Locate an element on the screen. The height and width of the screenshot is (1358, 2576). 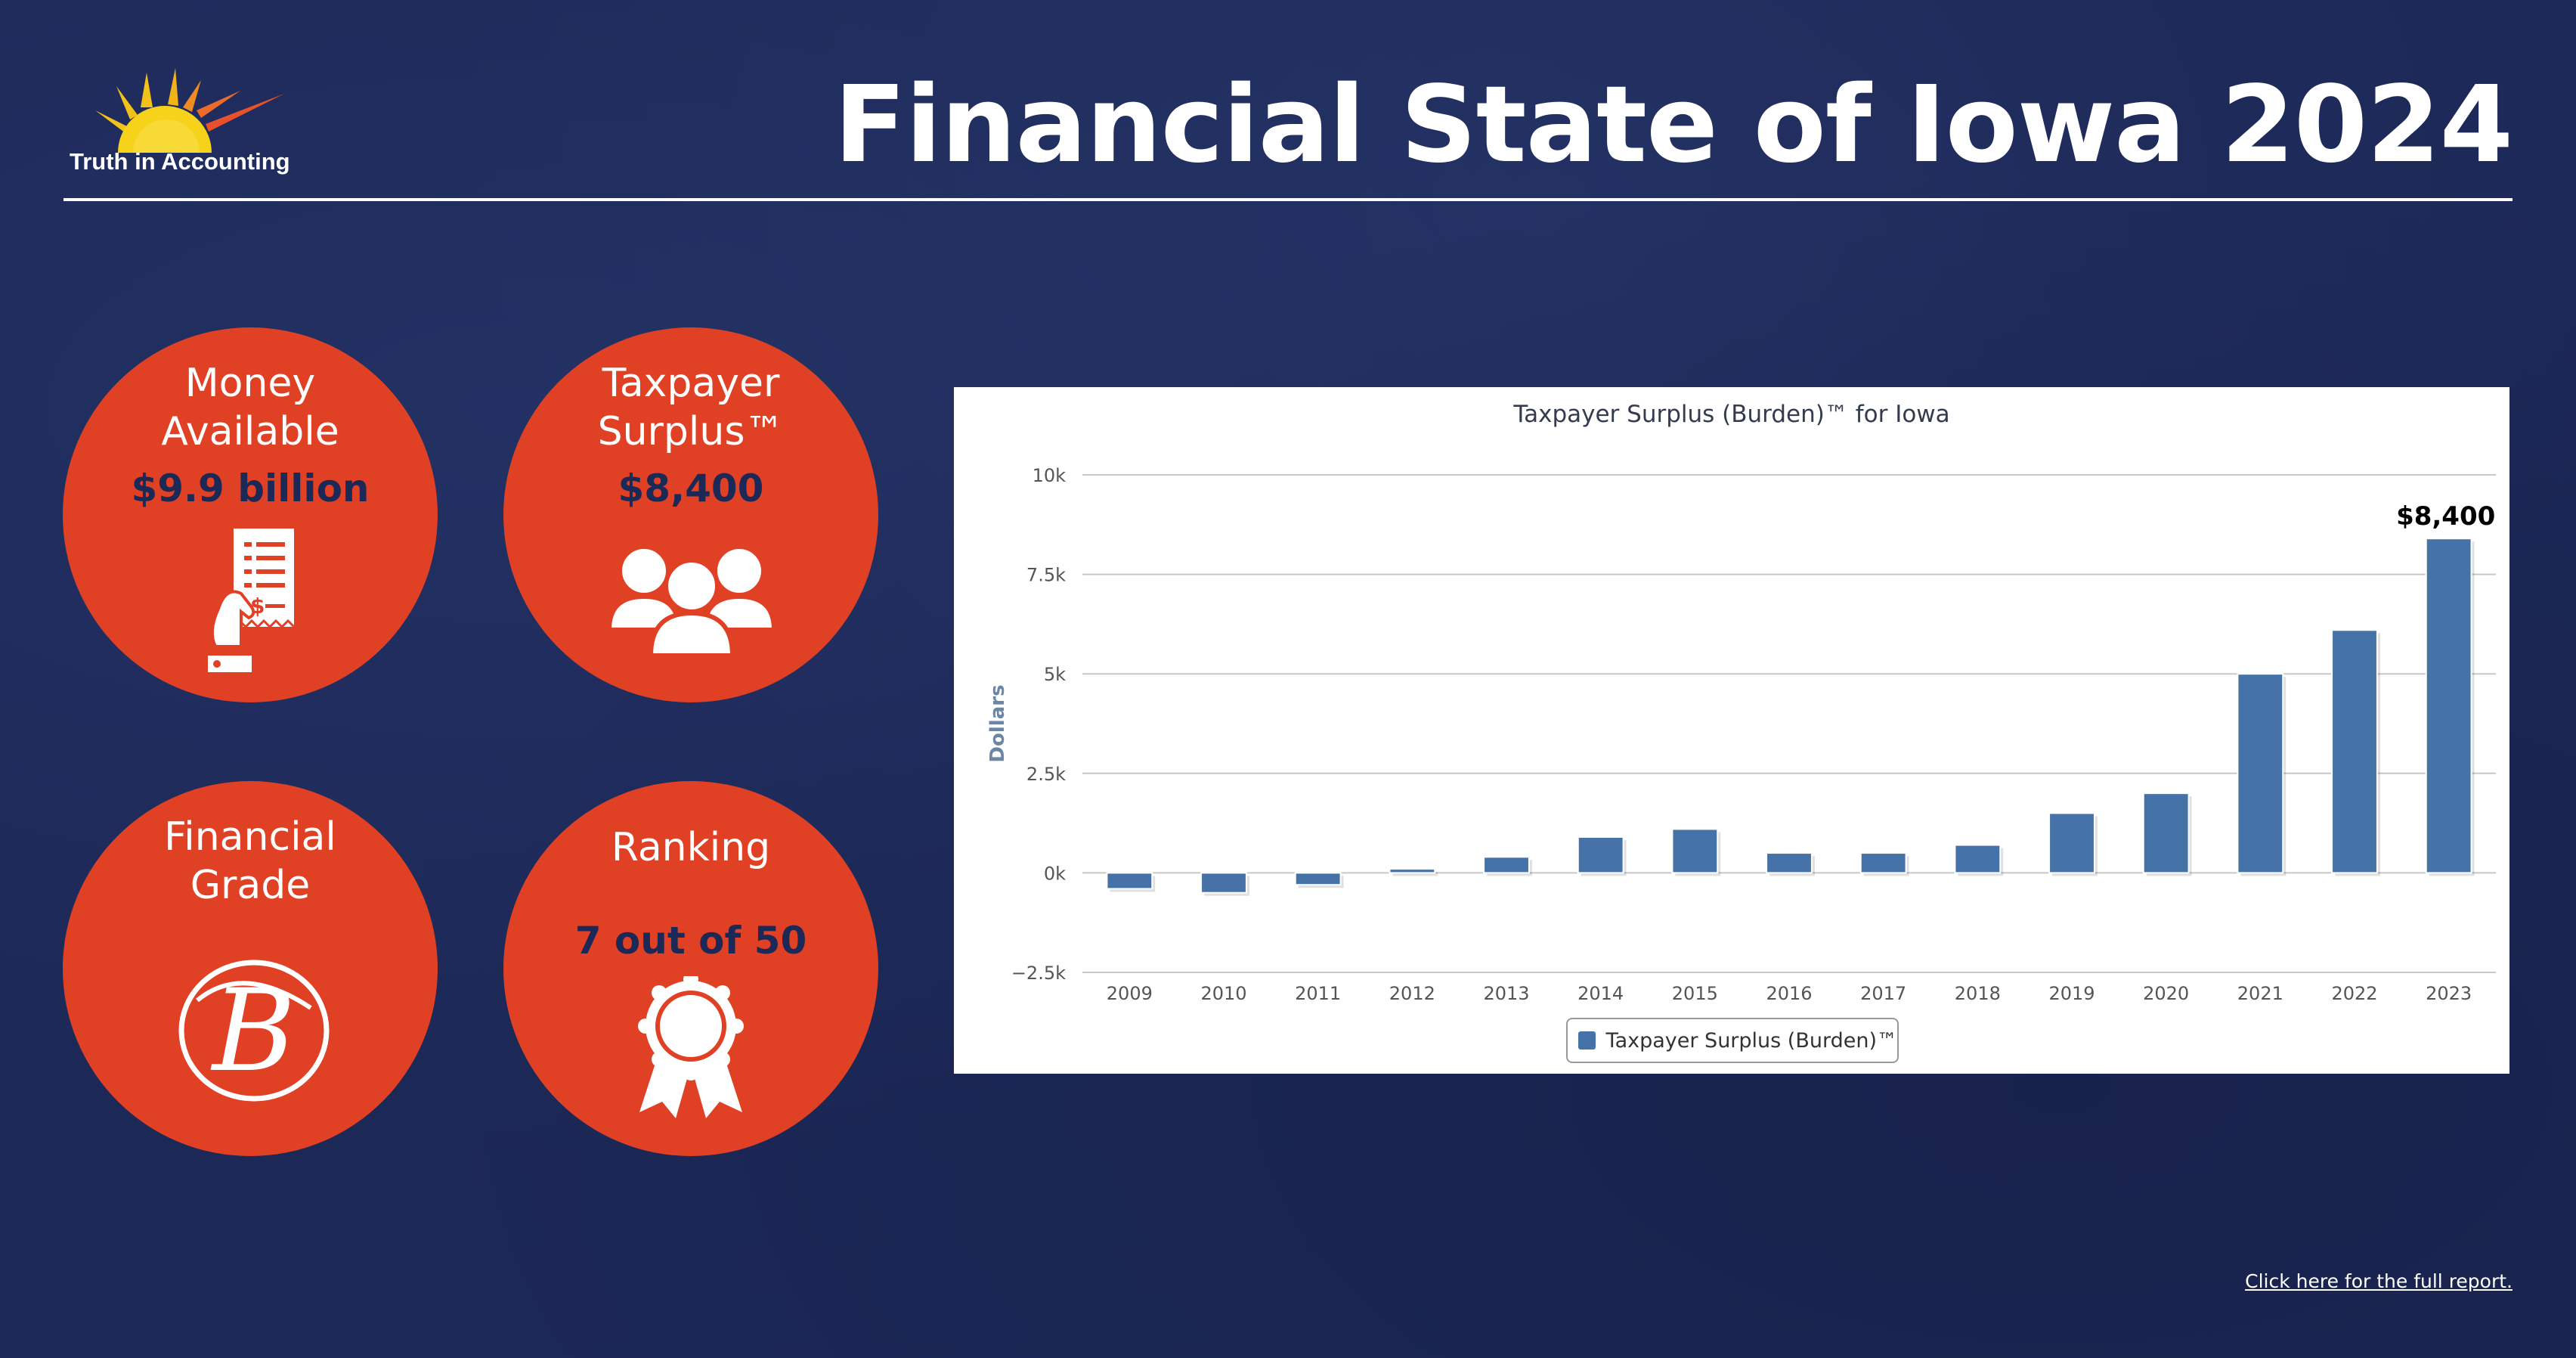
chart-legend: Taxpayer Surplus (Burden)™ is located at coordinates (1732, 1040).